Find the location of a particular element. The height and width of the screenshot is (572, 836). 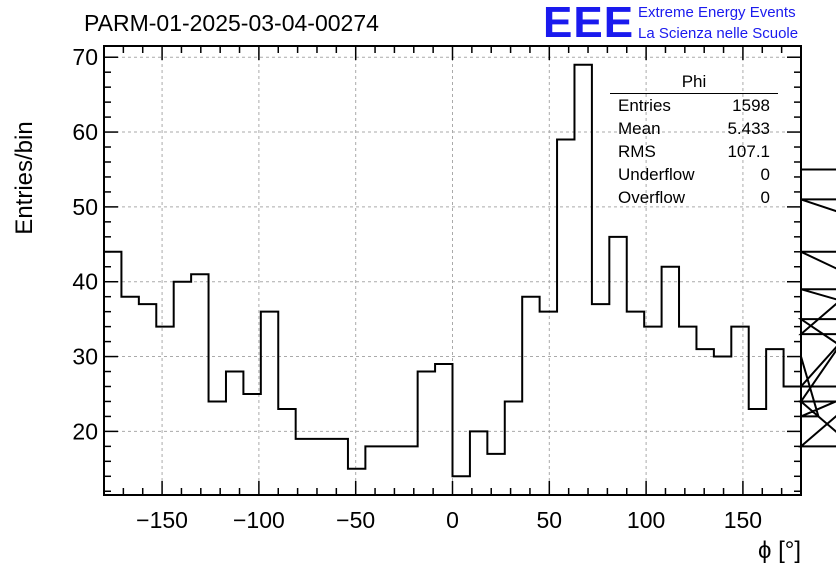

stats-row-overflow: Overflow 0 is located at coordinates (694, 197).